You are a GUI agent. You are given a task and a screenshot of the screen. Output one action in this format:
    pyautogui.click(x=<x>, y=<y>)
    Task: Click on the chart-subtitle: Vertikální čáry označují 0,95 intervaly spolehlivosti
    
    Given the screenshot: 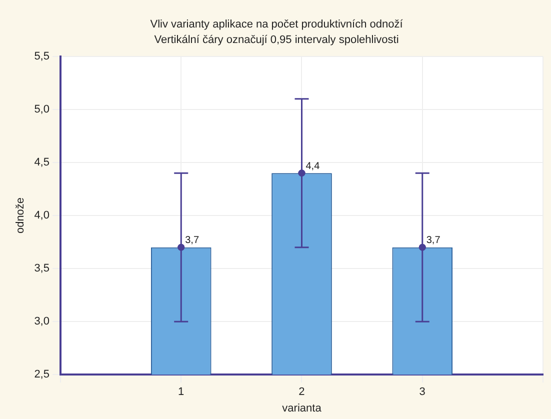 What is the action you would take?
    pyautogui.click(x=276, y=40)
    